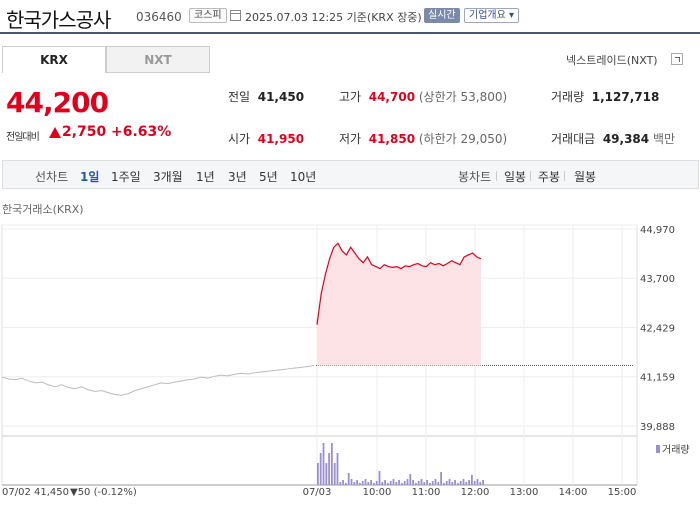  What do you see at coordinates (350, 97) in the screenshot?
I see `stat-label: 고가` at bounding box center [350, 97].